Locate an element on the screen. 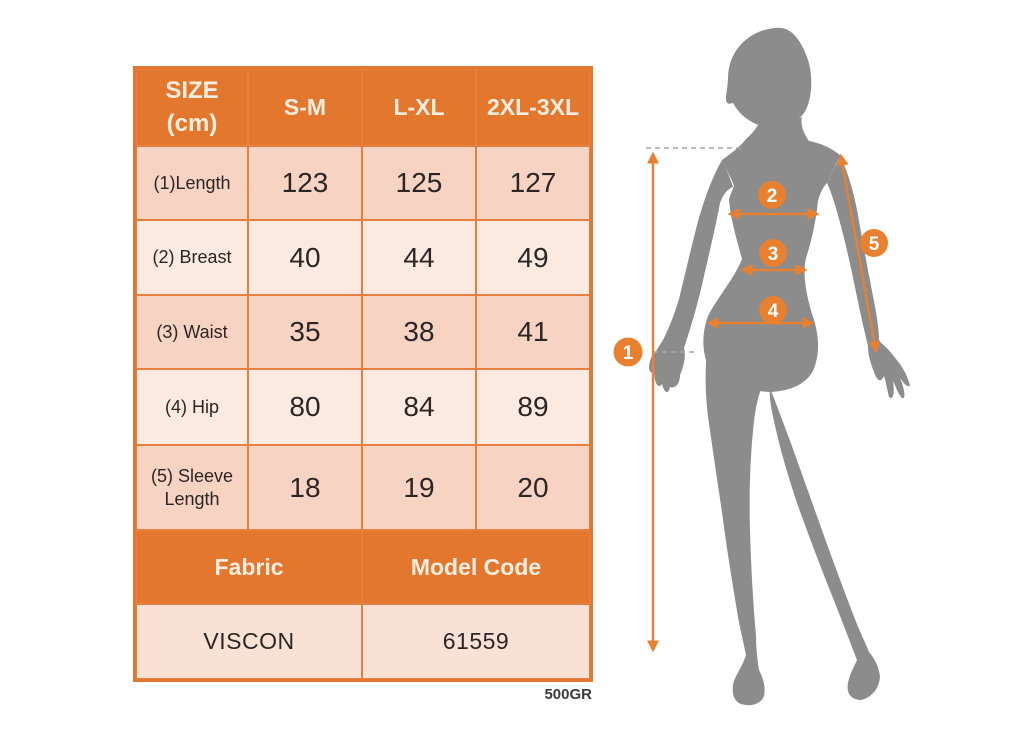 The image size is (1024, 739). row-hip-lxl: 84 is located at coordinates (419, 407).